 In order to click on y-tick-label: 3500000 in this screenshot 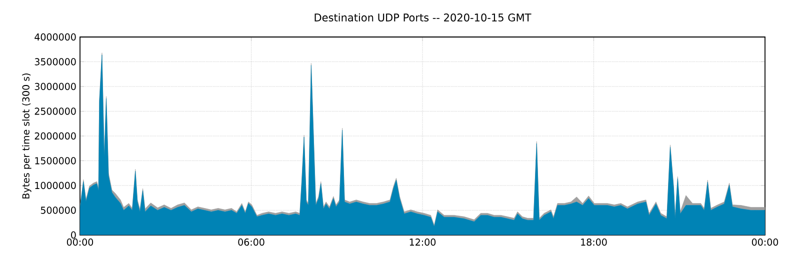, I will do `click(55, 62)`.